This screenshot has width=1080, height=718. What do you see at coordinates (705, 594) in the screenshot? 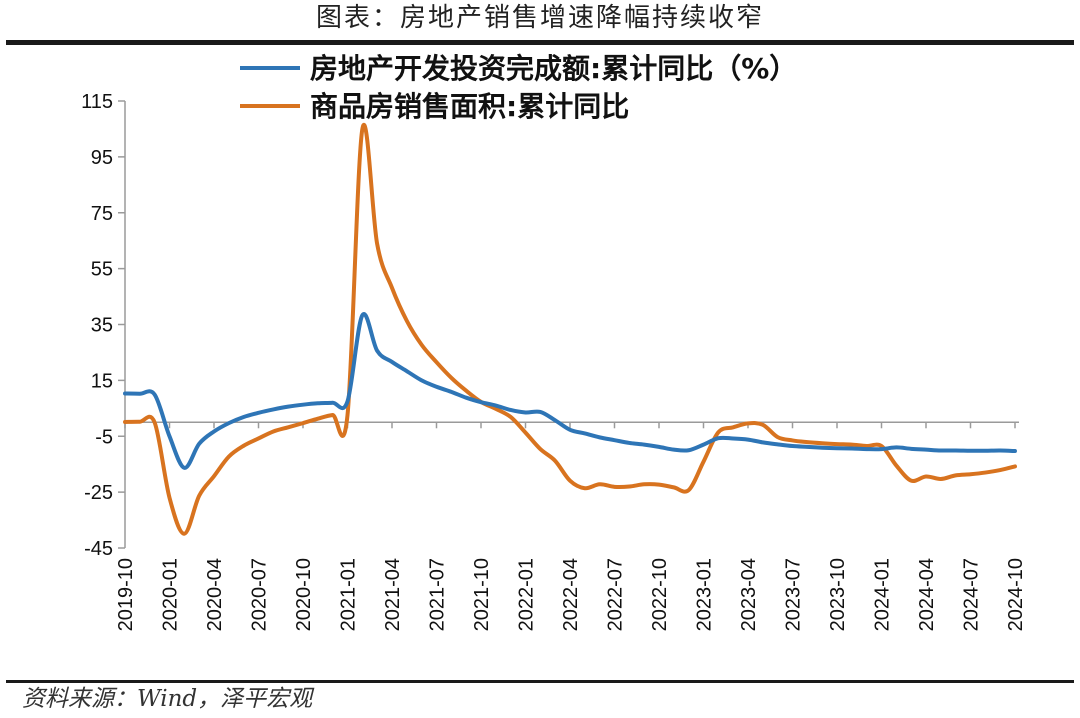
I see `x-tick-label: 2023-01` at bounding box center [705, 594].